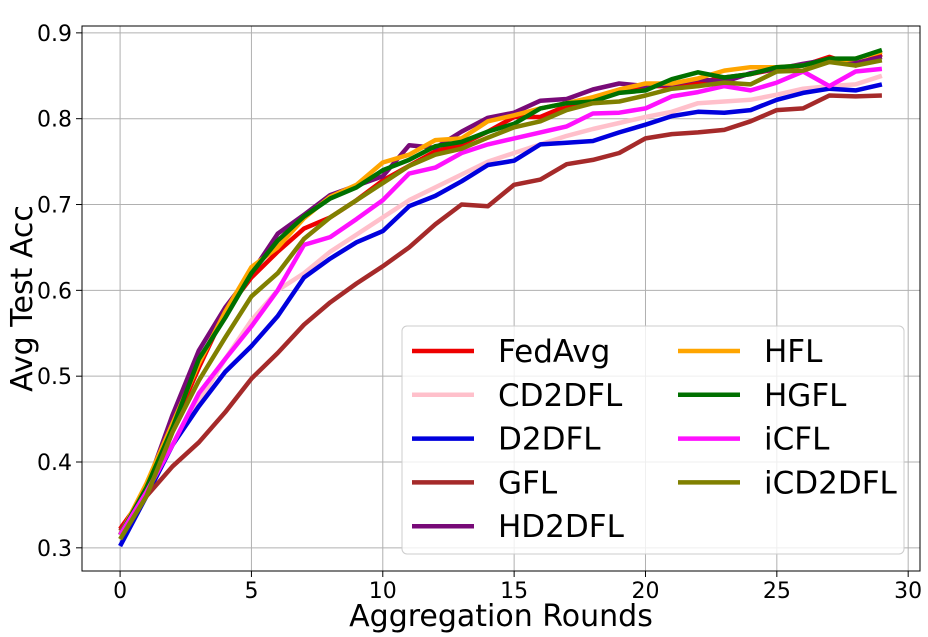 This screenshot has height=637, width=928. I want to click on x-tick-label: 20, so click(645, 591).